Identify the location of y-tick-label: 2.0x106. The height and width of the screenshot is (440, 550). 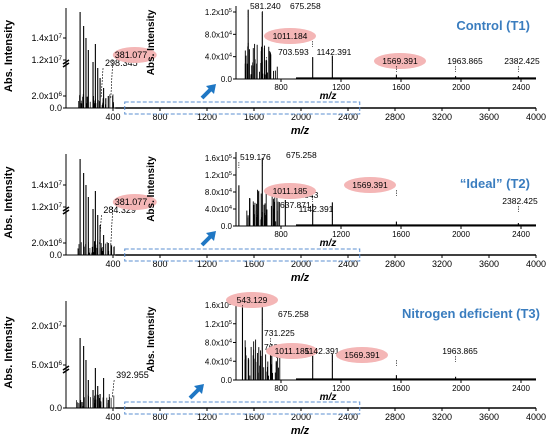
(46, 96).